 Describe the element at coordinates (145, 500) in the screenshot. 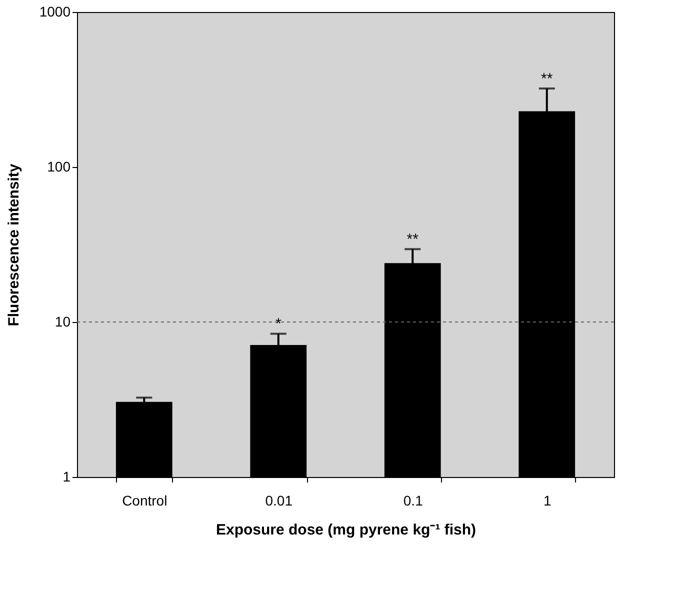

I see `x-tick-label: Control` at that location.